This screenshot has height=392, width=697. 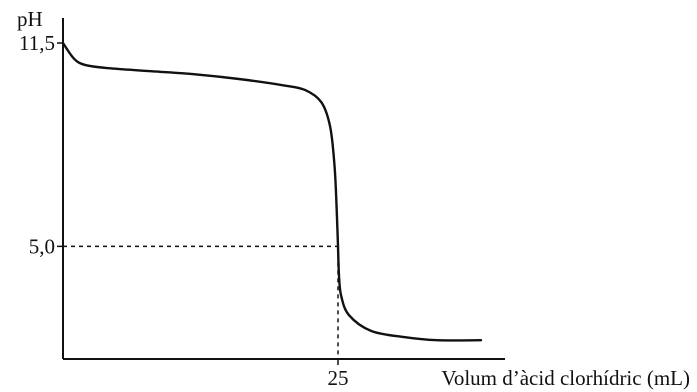 What do you see at coordinates (338, 378) in the screenshot?
I see `x-tick-label: 25` at bounding box center [338, 378].